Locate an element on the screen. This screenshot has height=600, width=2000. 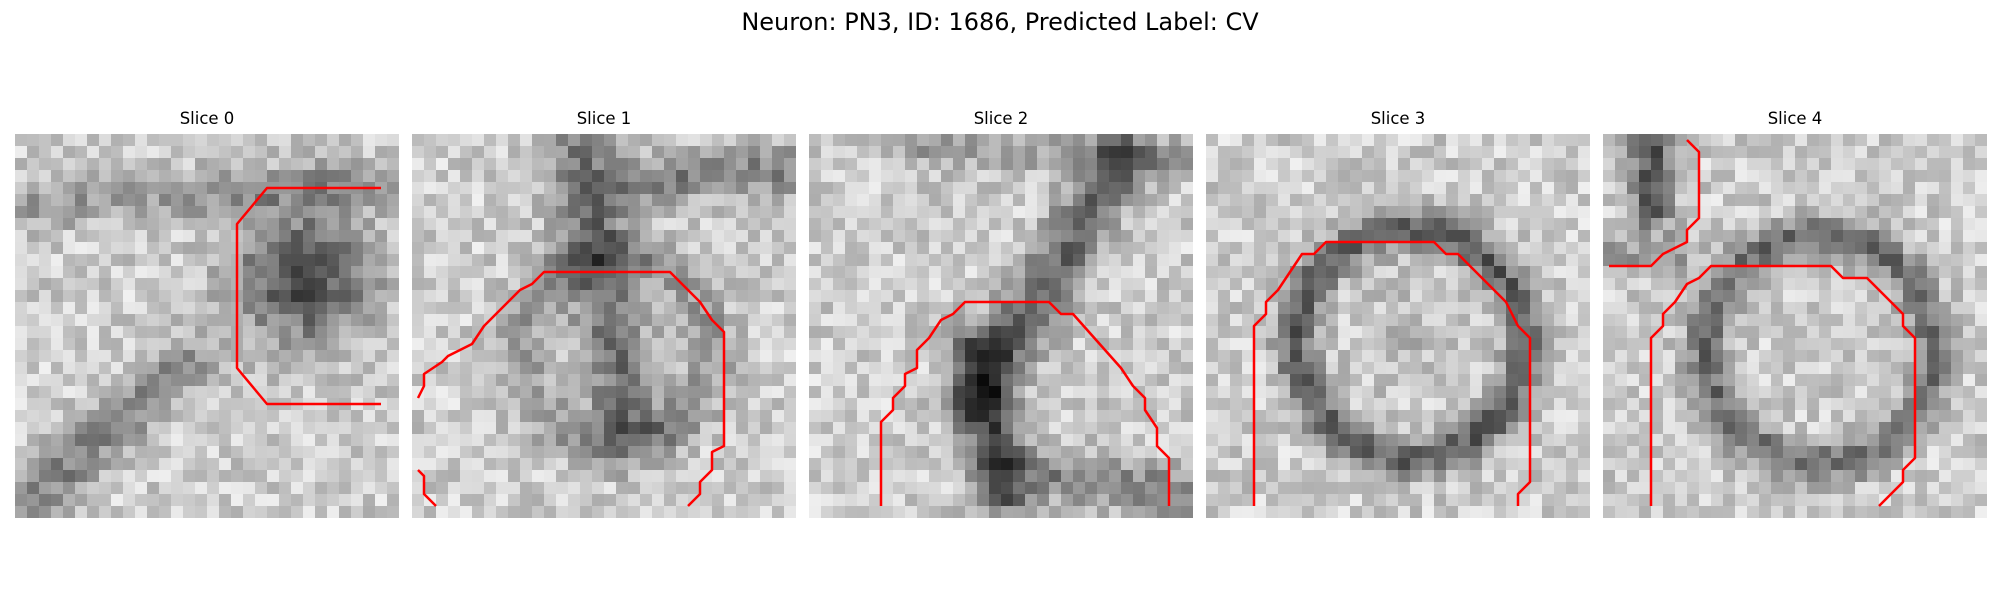
slice-panel-0: Slice 0 is located at coordinates (207, 313).